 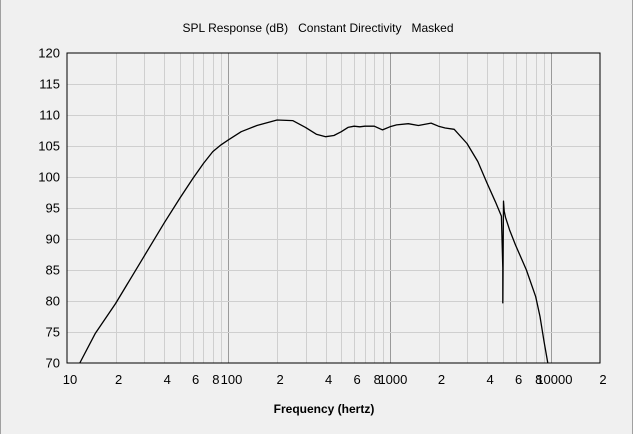 I want to click on x-tick-label: 100, so click(x=232, y=379).